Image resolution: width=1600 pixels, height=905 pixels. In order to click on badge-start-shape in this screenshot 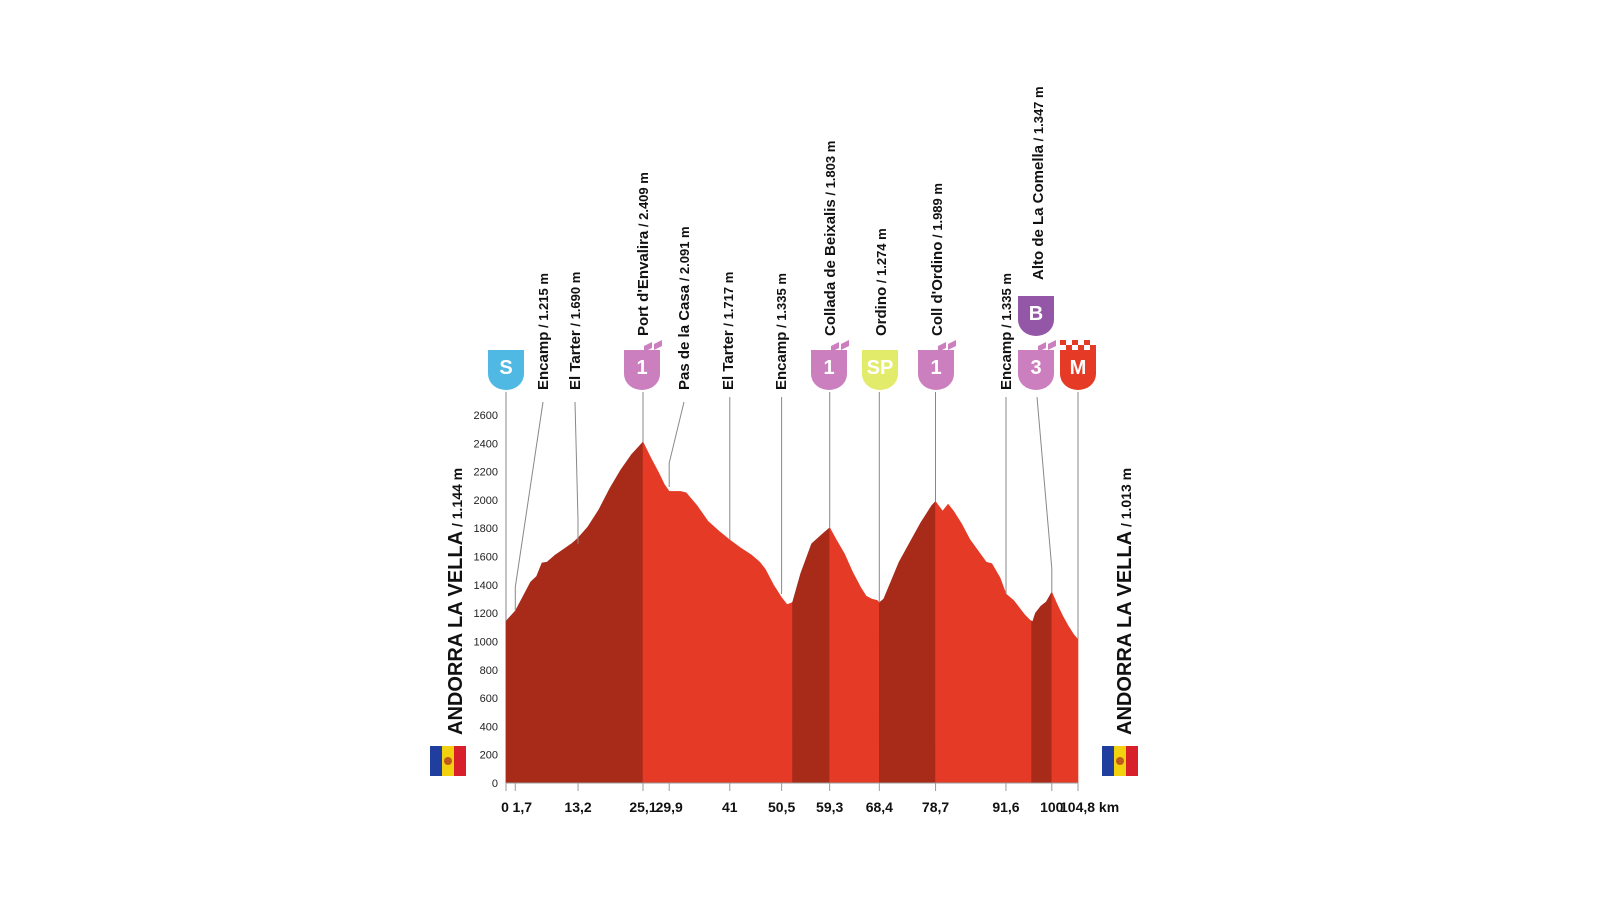, I will do `click(506, 370)`.